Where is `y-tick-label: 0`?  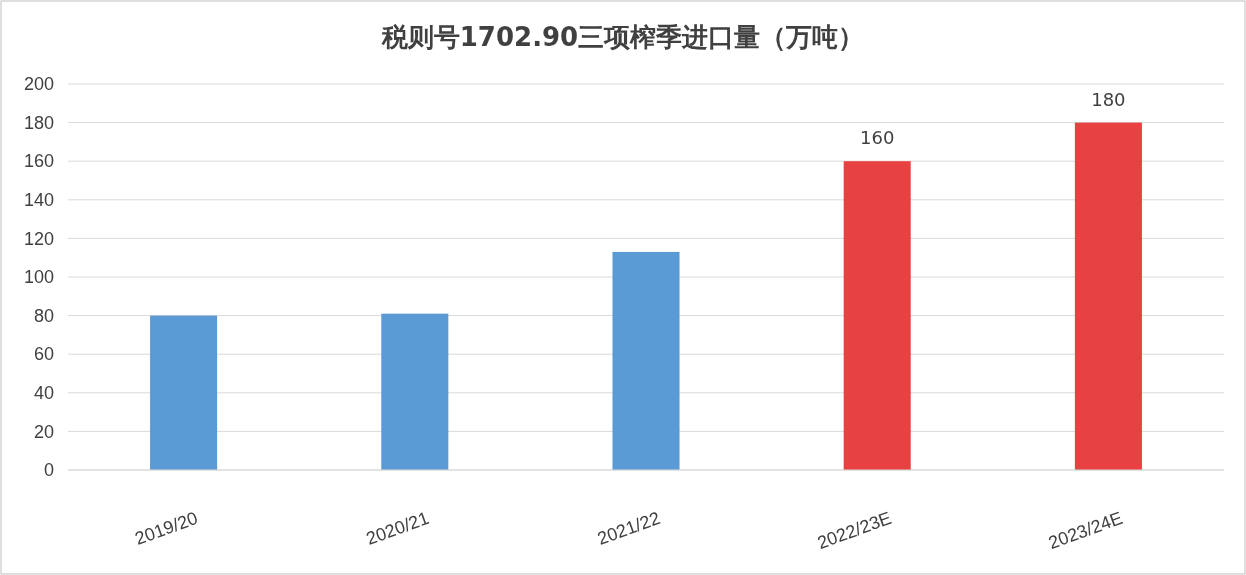 y-tick-label: 0 is located at coordinates (48, 470).